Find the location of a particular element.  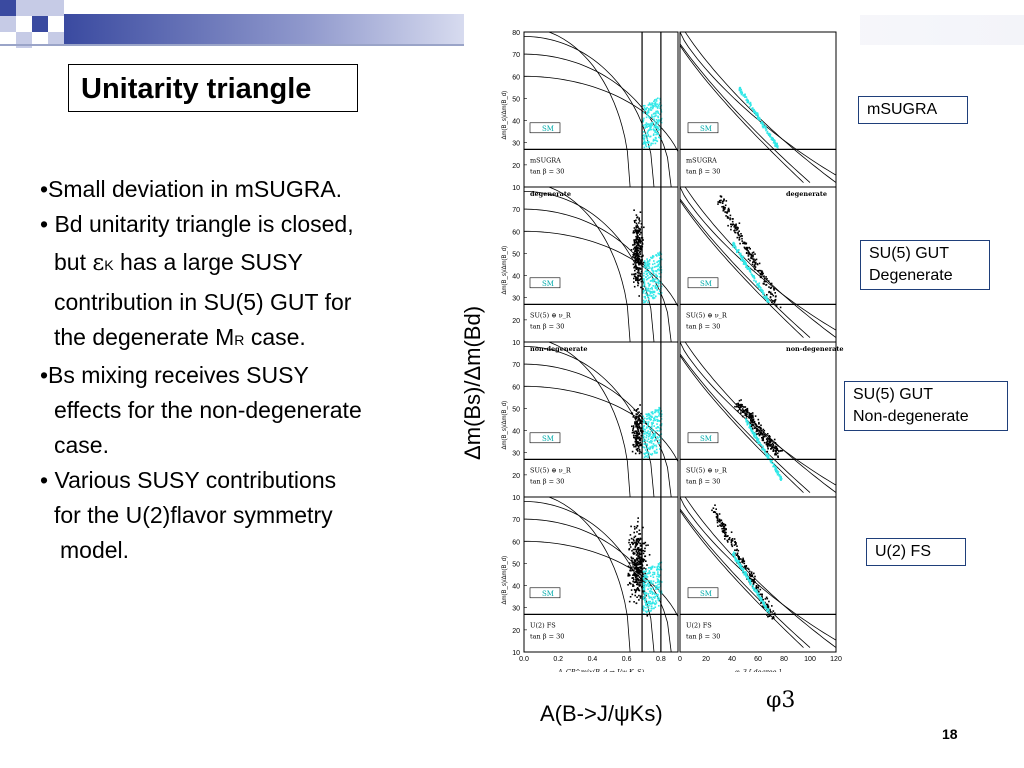

label-su5-nondegenerate-line1: SU(5) GUT is located at coordinates (893, 394).